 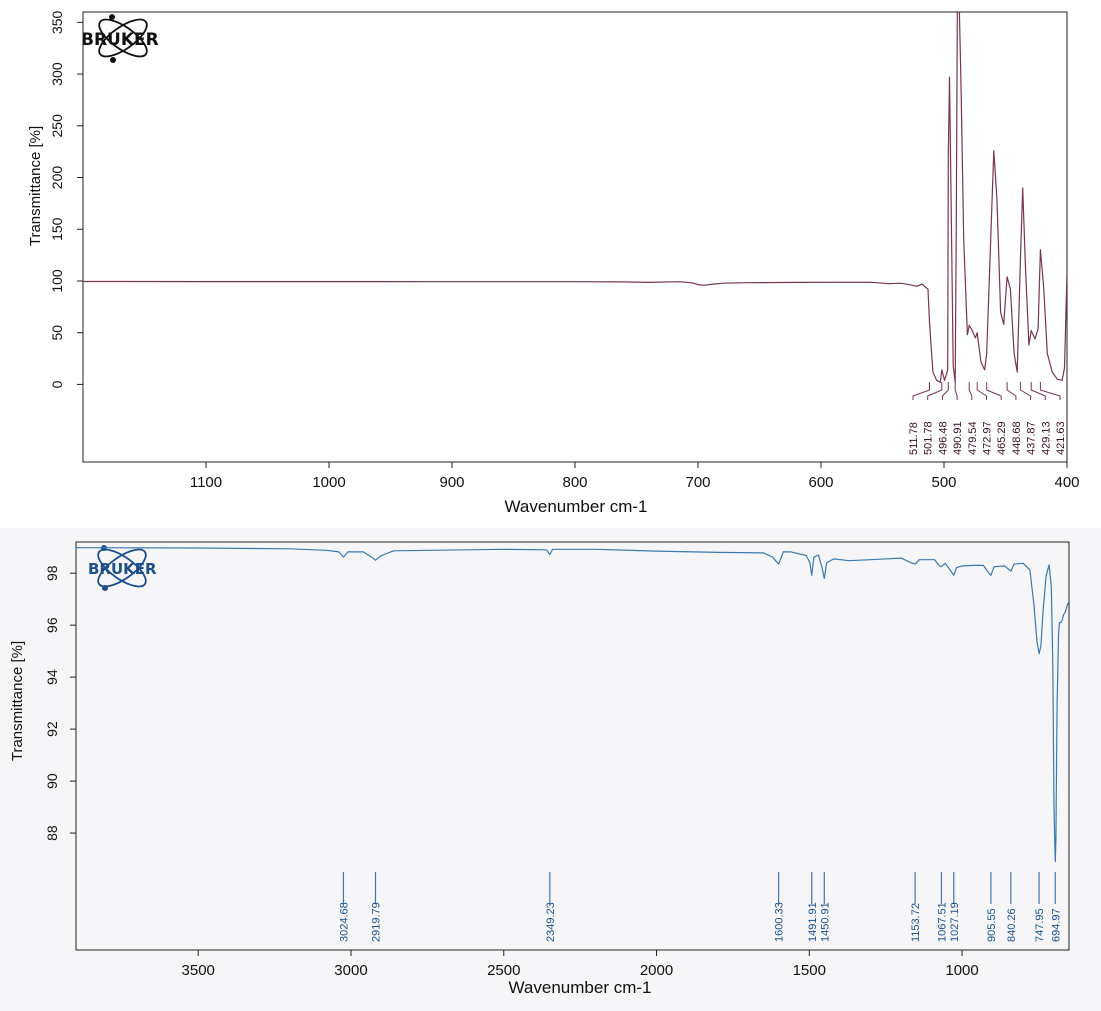 I want to click on peak-label: 694.97, so click(x=1056, y=925).